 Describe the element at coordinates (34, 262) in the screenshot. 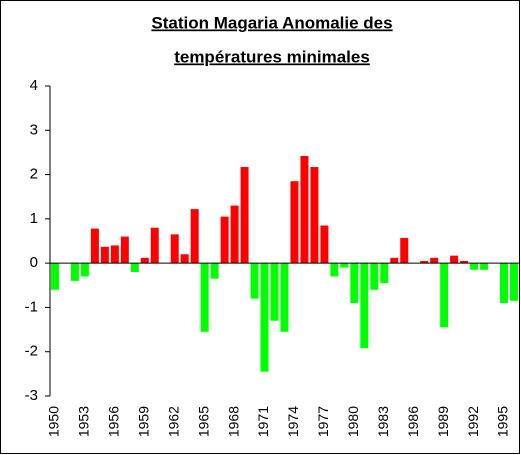

I see `y-tick-label: 0` at that location.